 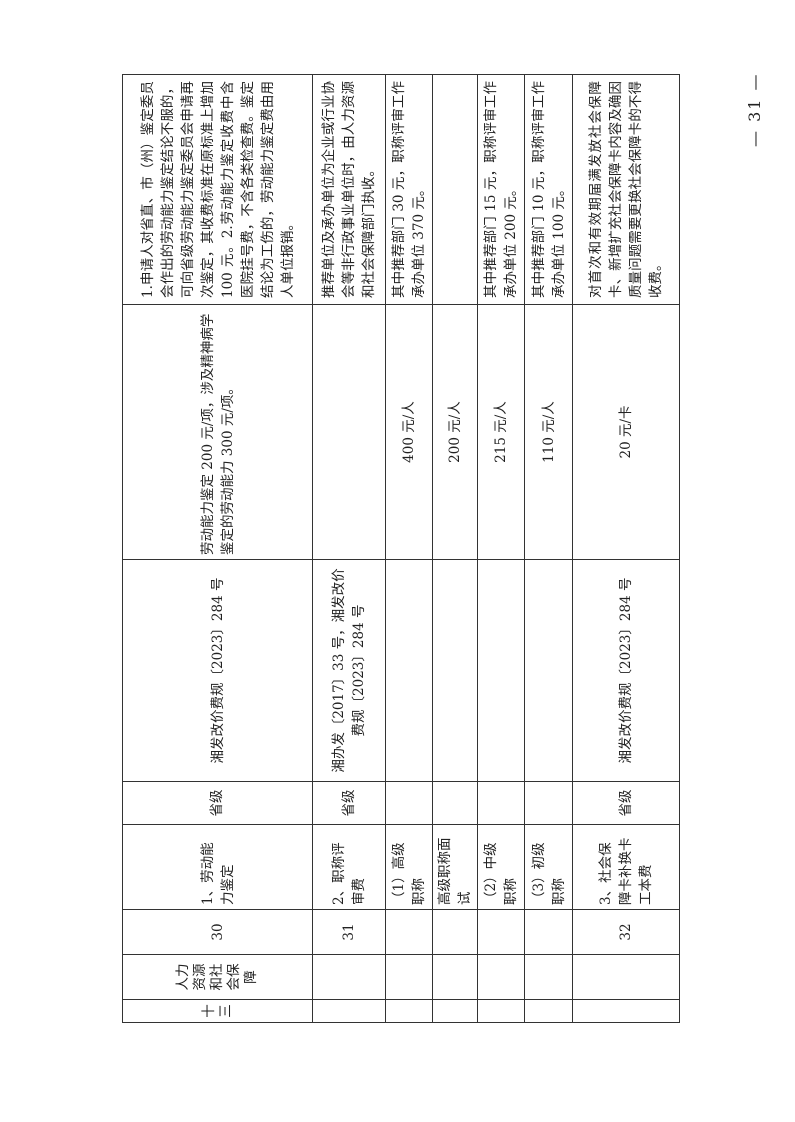 I want to click on section-cell: 十三, so click(x=217, y=1011).